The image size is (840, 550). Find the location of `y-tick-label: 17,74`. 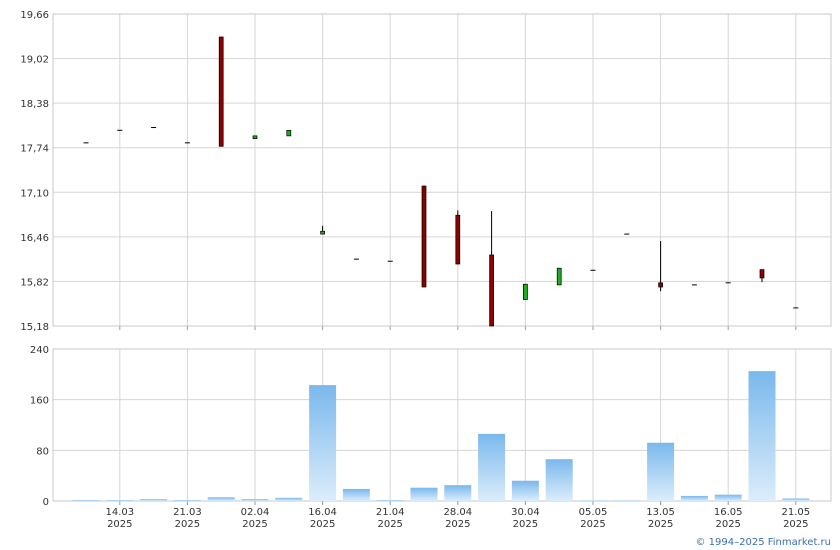

y-tick-label: 17,74 is located at coordinates (34, 149).